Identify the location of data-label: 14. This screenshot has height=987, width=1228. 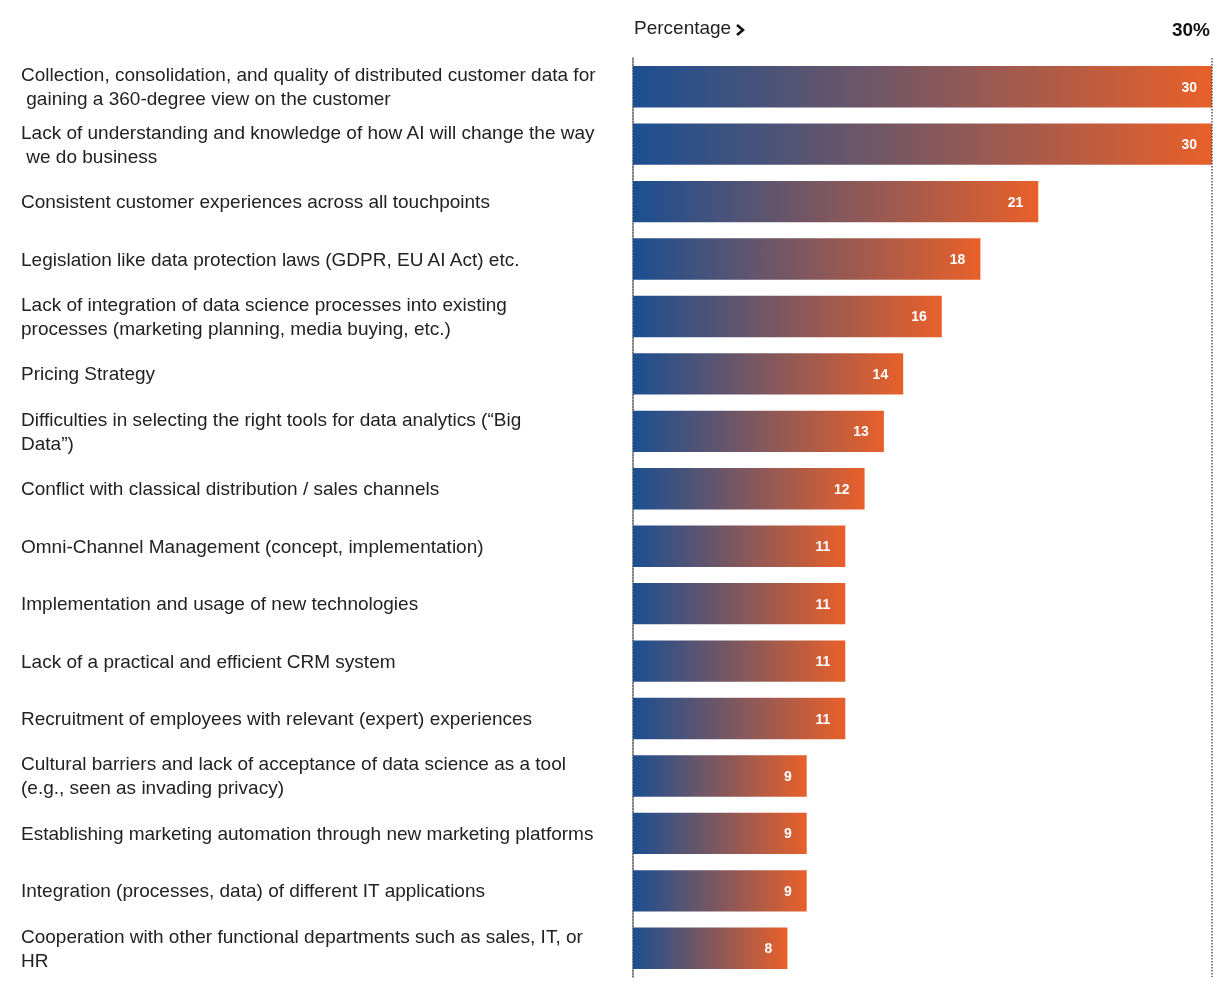
(880, 373).